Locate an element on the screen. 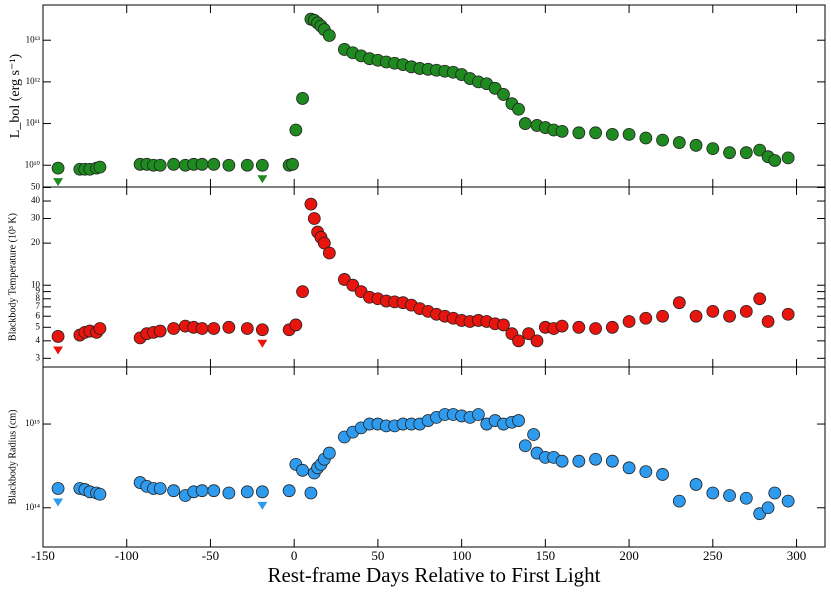  x-tick-label: 0 is located at coordinates (294, 555).